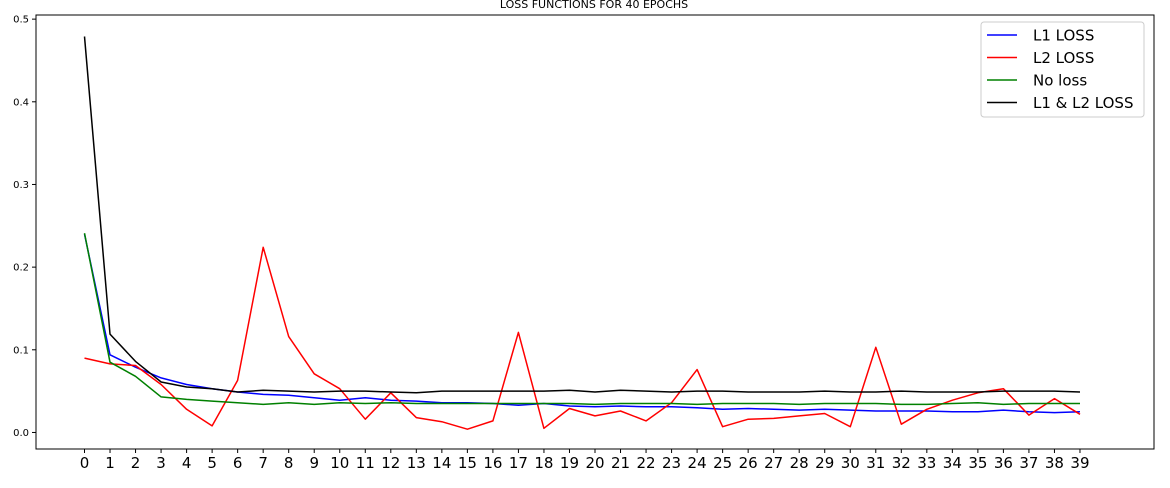 This screenshot has height=488, width=1170. I want to click on x-tick-label: 16, so click(492, 463).